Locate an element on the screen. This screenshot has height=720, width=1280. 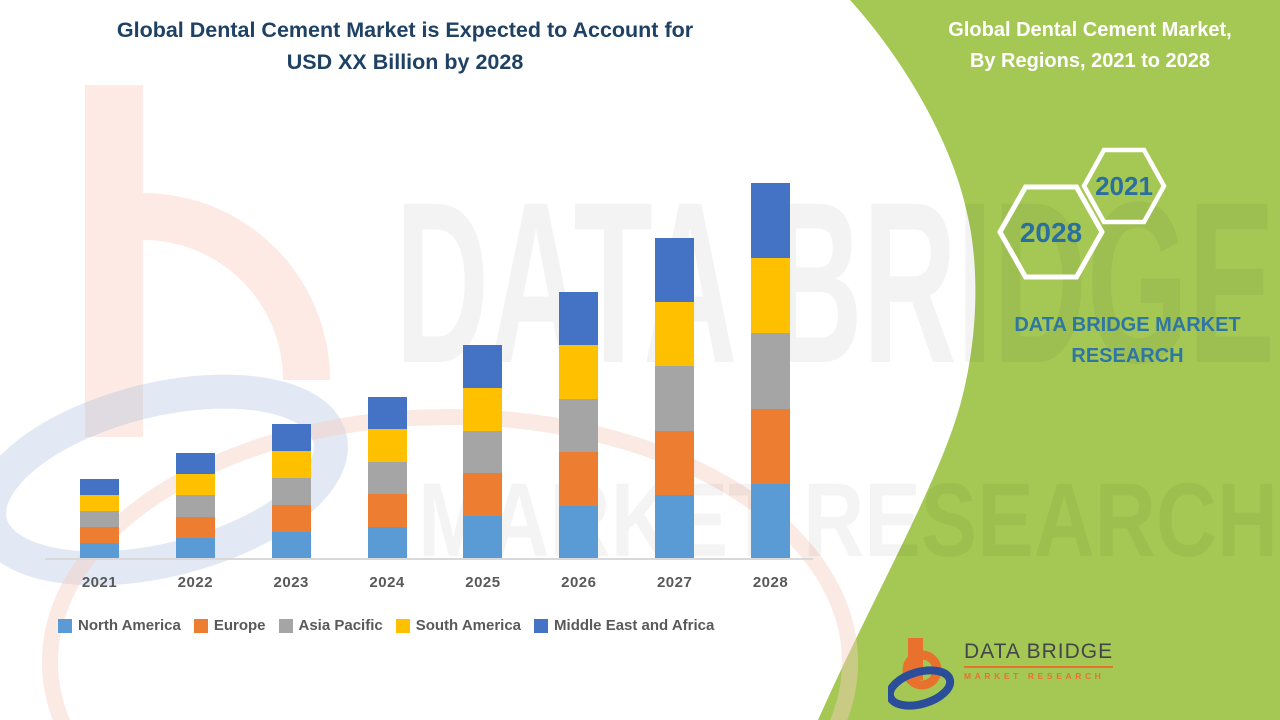
legend-item-north-america: North America is located at coordinates (119, 625).